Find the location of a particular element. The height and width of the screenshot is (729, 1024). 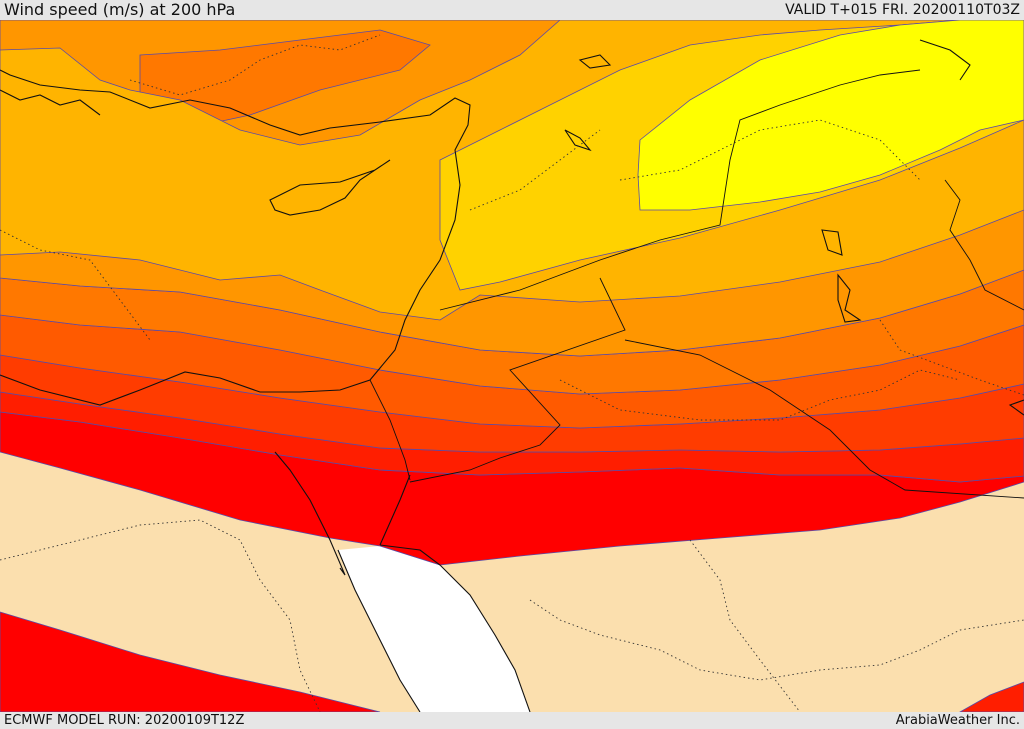

credit: ArabiaWeather Inc. is located at coordinates (957, 720).